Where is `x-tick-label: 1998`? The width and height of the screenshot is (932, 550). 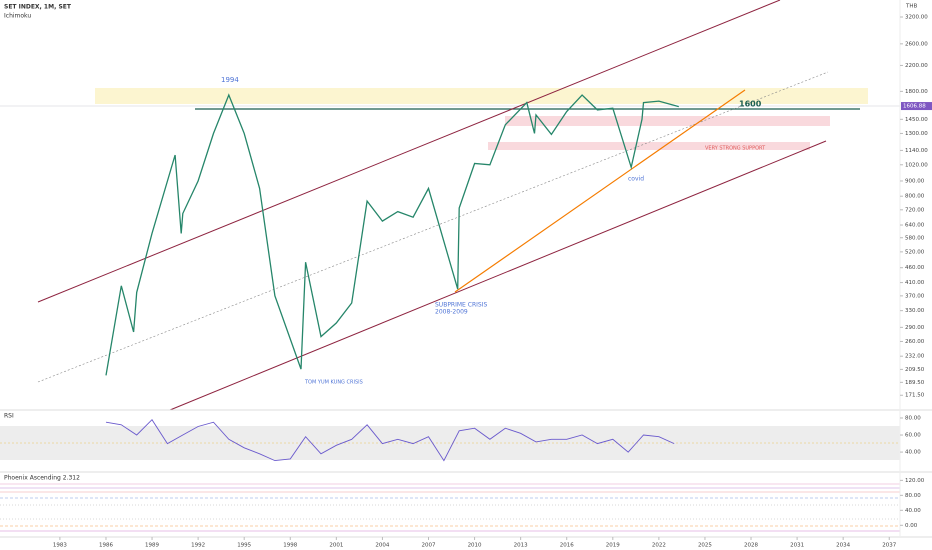
x-tick-label: 1998 is located at coordinates (290, 546).